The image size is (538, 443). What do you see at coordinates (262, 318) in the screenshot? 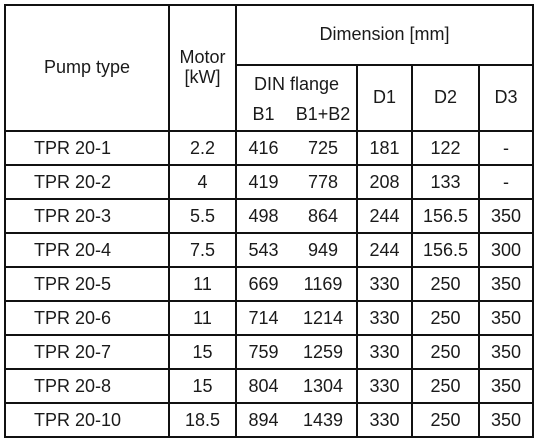
I see `cell-b1: 714` at bounding box center [262, 318].